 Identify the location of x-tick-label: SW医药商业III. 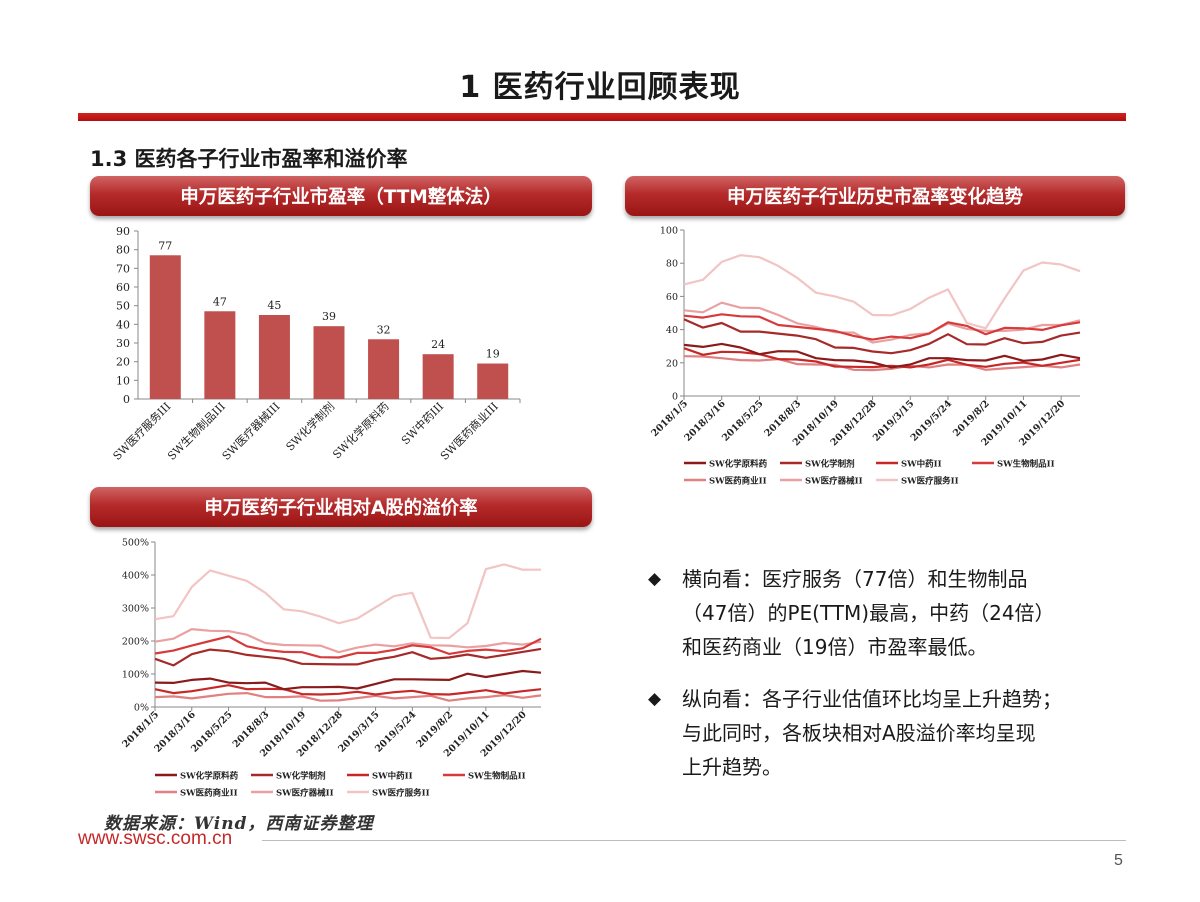
(469, 431).